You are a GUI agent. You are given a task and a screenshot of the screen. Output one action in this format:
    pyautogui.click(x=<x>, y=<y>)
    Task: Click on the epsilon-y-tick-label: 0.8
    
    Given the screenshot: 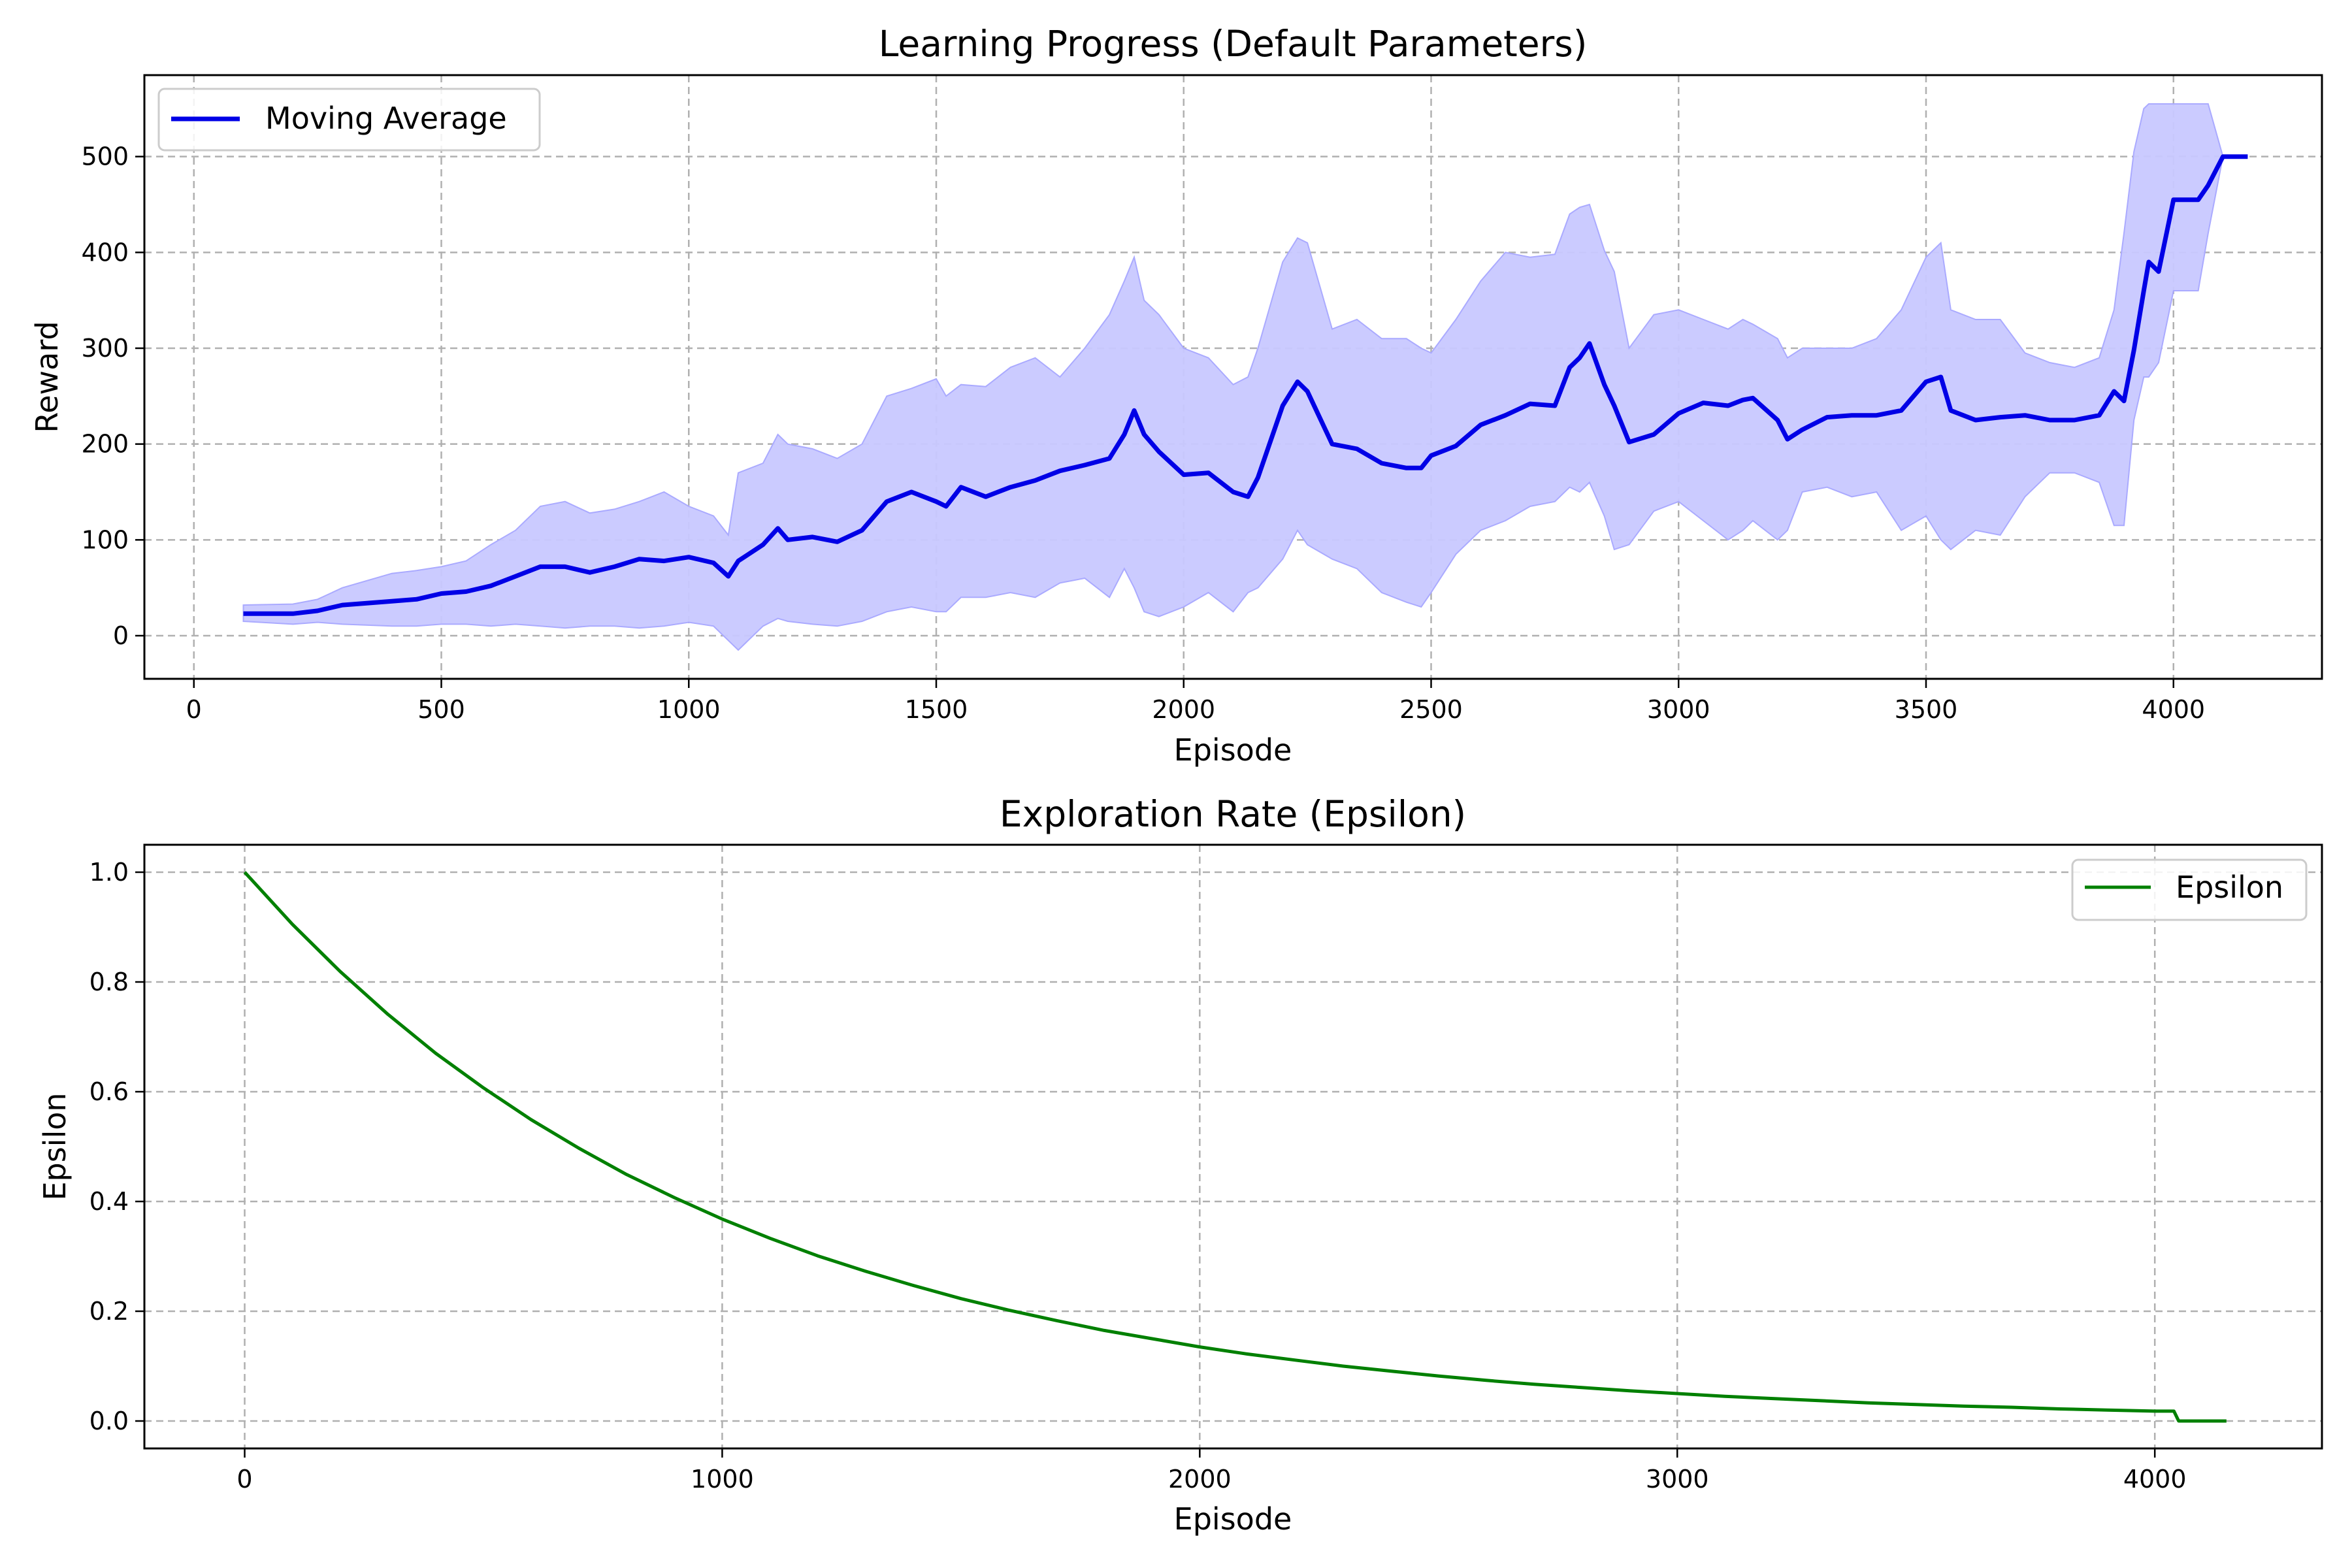 What is the action you would take?
    pyautogui.click(x=109, y=982)
    